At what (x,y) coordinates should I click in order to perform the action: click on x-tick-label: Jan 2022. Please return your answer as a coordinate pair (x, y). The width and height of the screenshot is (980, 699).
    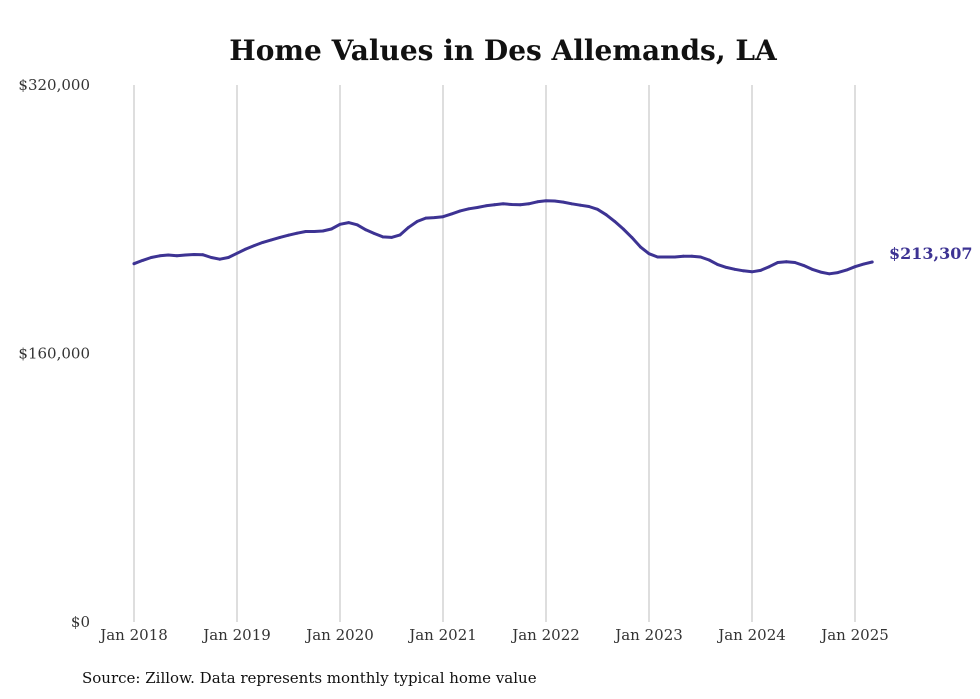
    Looking at the image, I should click on (545, 635).